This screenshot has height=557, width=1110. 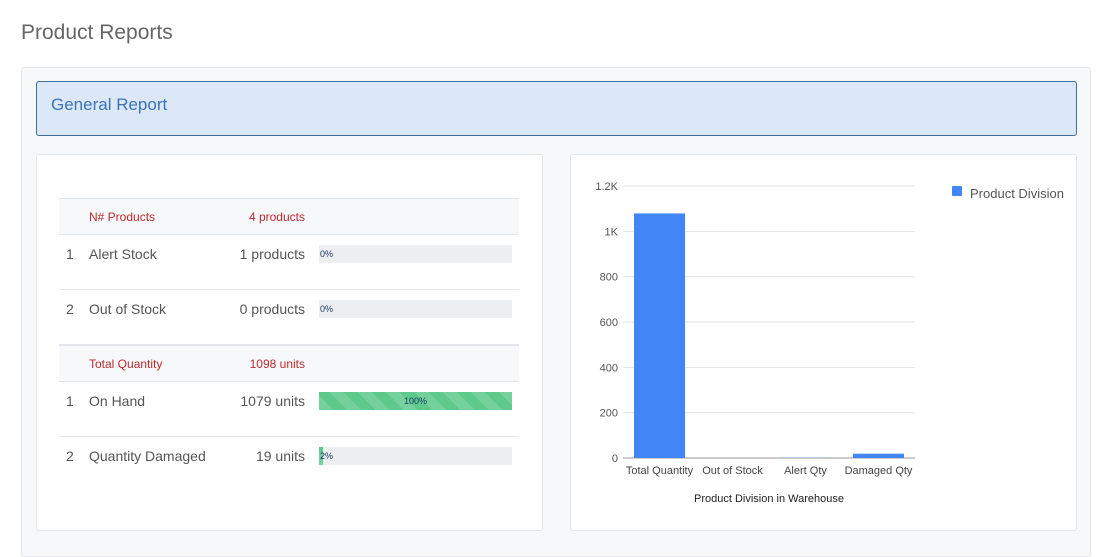 What do you see at coordinates (125, 364) in the screenshot?
I see `group-label: Total Quantity` at bounding box center [125, 364].